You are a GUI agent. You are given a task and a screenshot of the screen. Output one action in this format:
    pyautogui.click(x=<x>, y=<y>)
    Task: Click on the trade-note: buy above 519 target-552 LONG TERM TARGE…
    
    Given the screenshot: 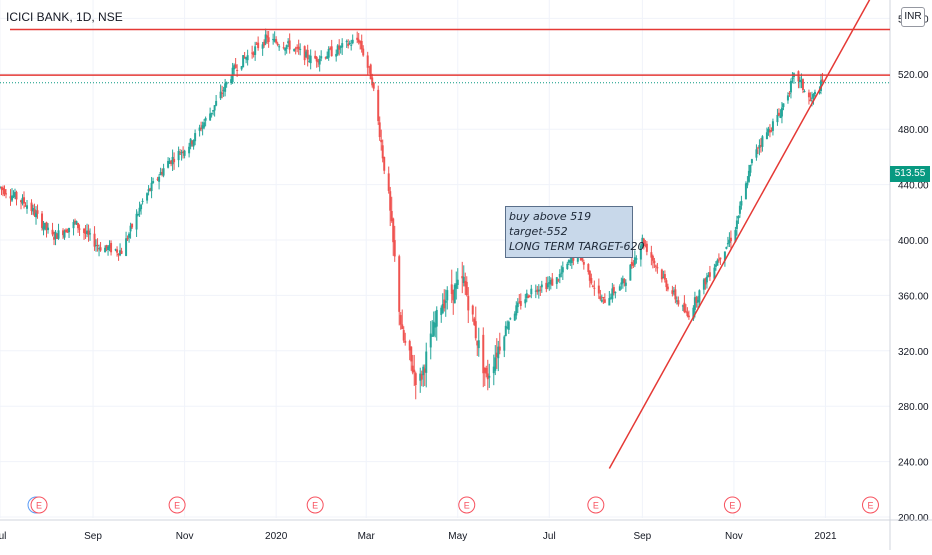 What is the action you would take?
    pyautogui.click(x=574, y=232)
    